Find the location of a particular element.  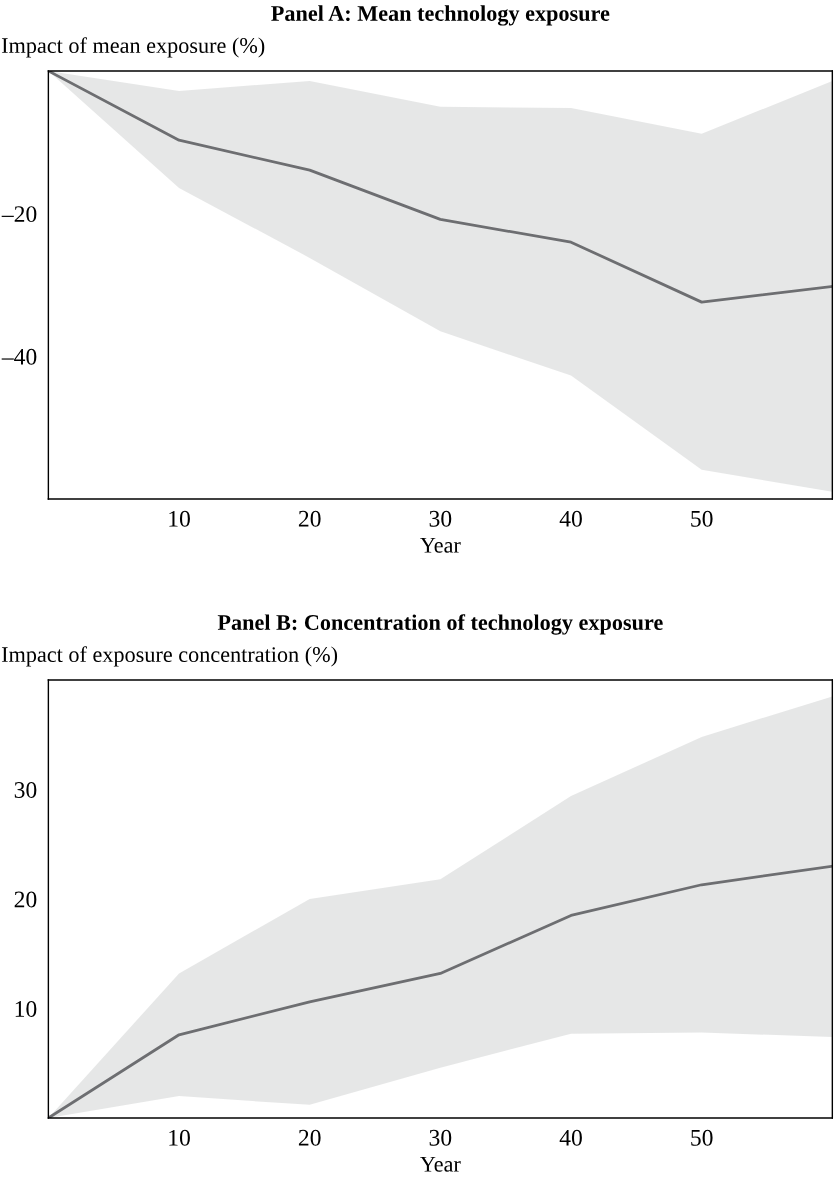

y-tick-label: –40 is located at coordinates (19, 356).